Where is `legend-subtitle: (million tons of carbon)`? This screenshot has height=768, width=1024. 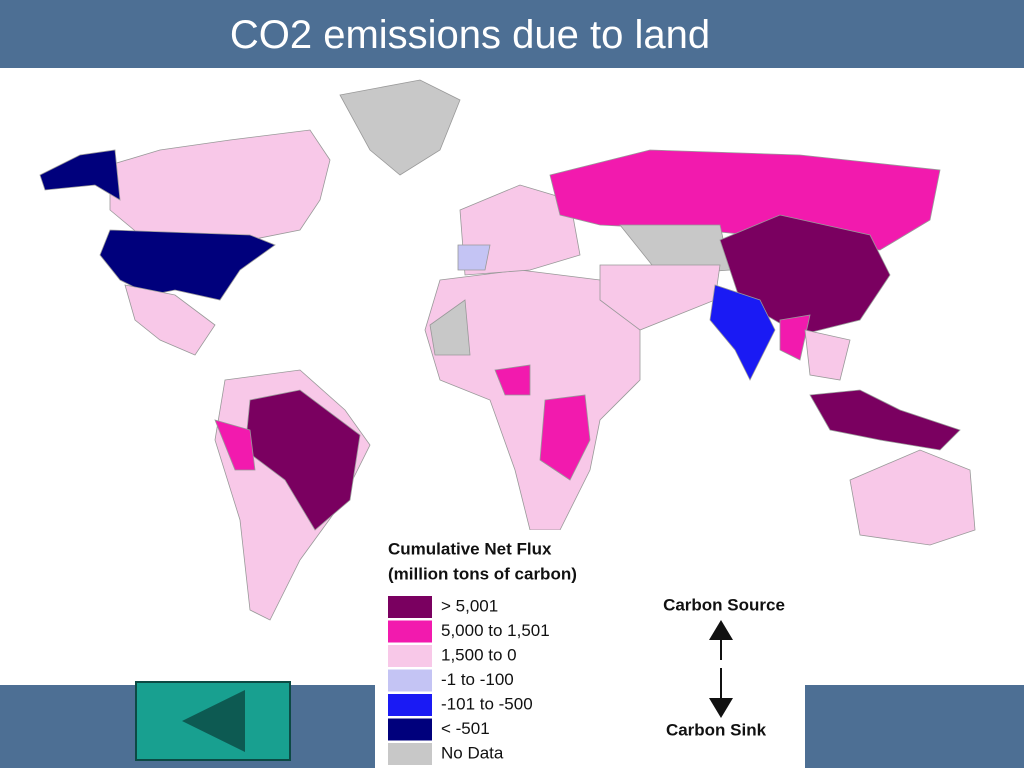
legend-subtitle: (million tons of carbon) is located at coordinates (482, 573).